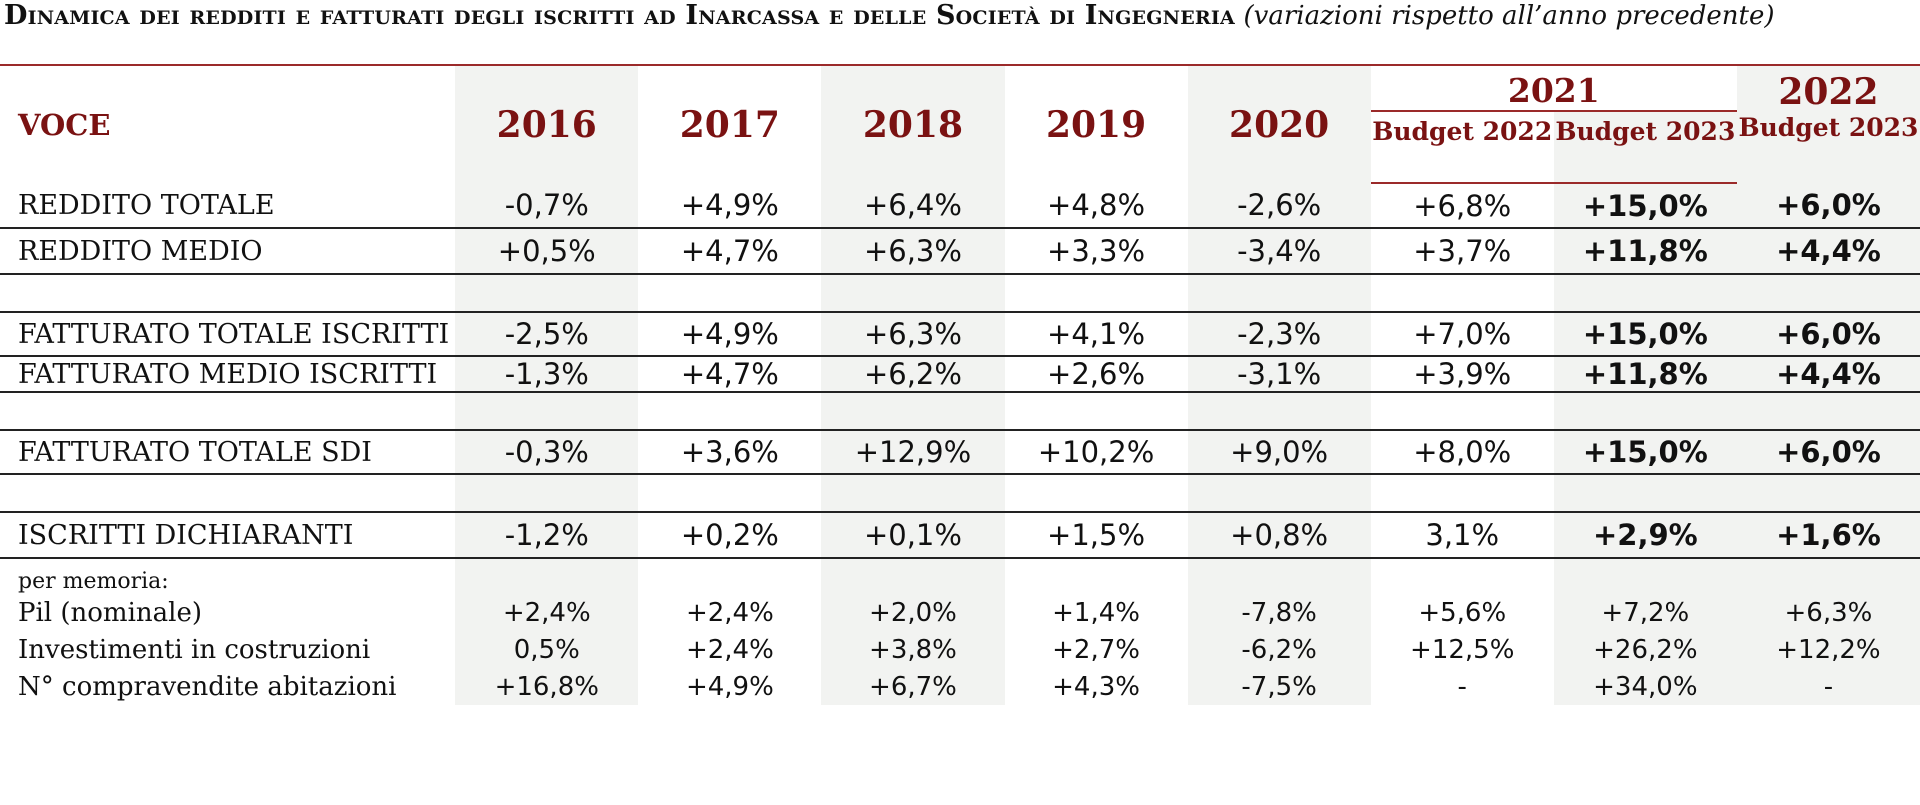 The width and height of the screenshot is (1920, 805). Describe the element at coordinates (547, 452) in the screenshot. I see `table-cell: -0,3%` at that location.